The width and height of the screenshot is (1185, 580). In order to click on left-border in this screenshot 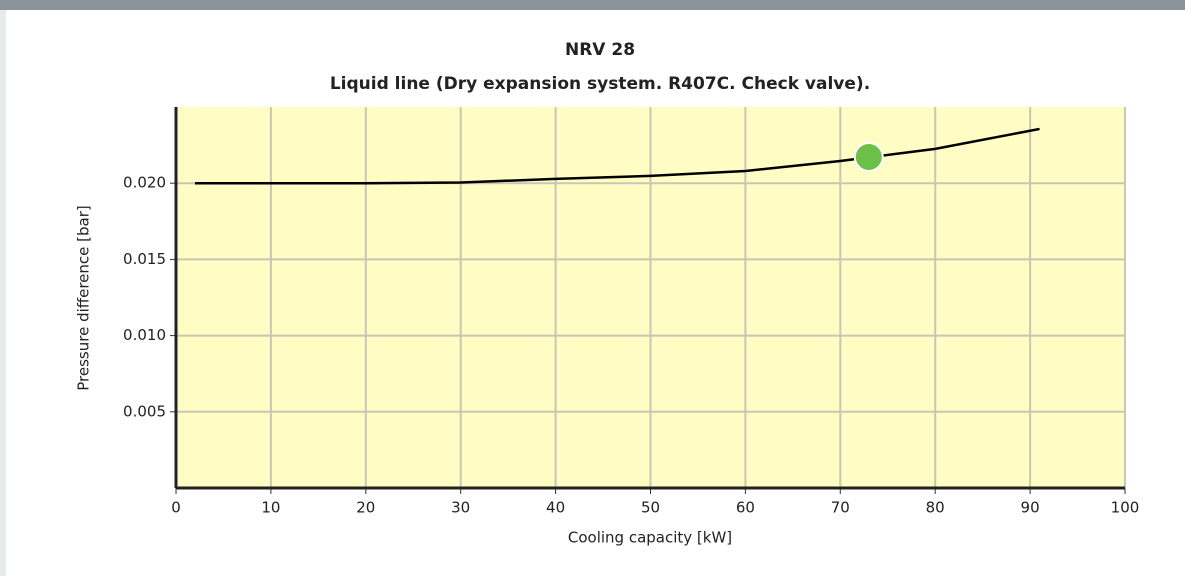, I will do `click(3, 293)`.